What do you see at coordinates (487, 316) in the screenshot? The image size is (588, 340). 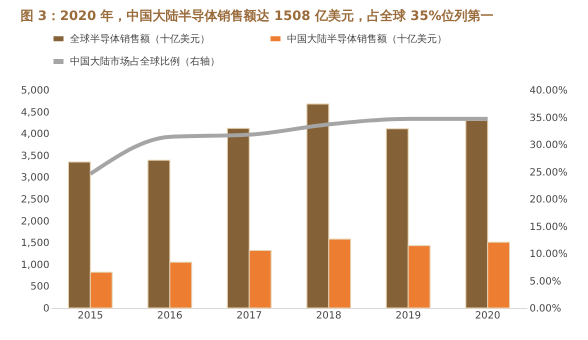 I see `x-tick-label: 2020` at bounding box center [487, 316].